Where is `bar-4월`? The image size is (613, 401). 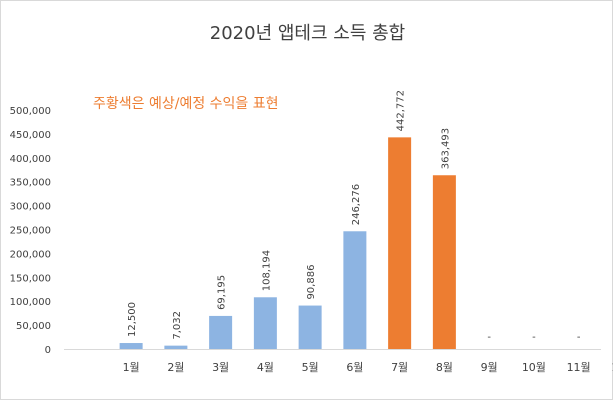
bar-4월 is located at coordinates (265, 323).